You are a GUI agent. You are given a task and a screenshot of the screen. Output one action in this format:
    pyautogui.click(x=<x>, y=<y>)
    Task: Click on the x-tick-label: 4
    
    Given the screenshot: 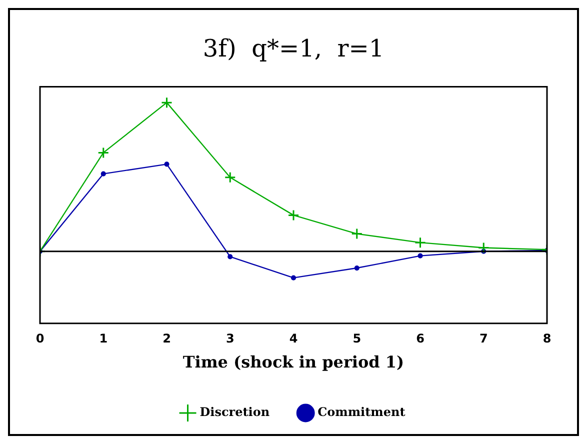 What is the action you would take?
    pyautogui.click(x=293, y=339)
    